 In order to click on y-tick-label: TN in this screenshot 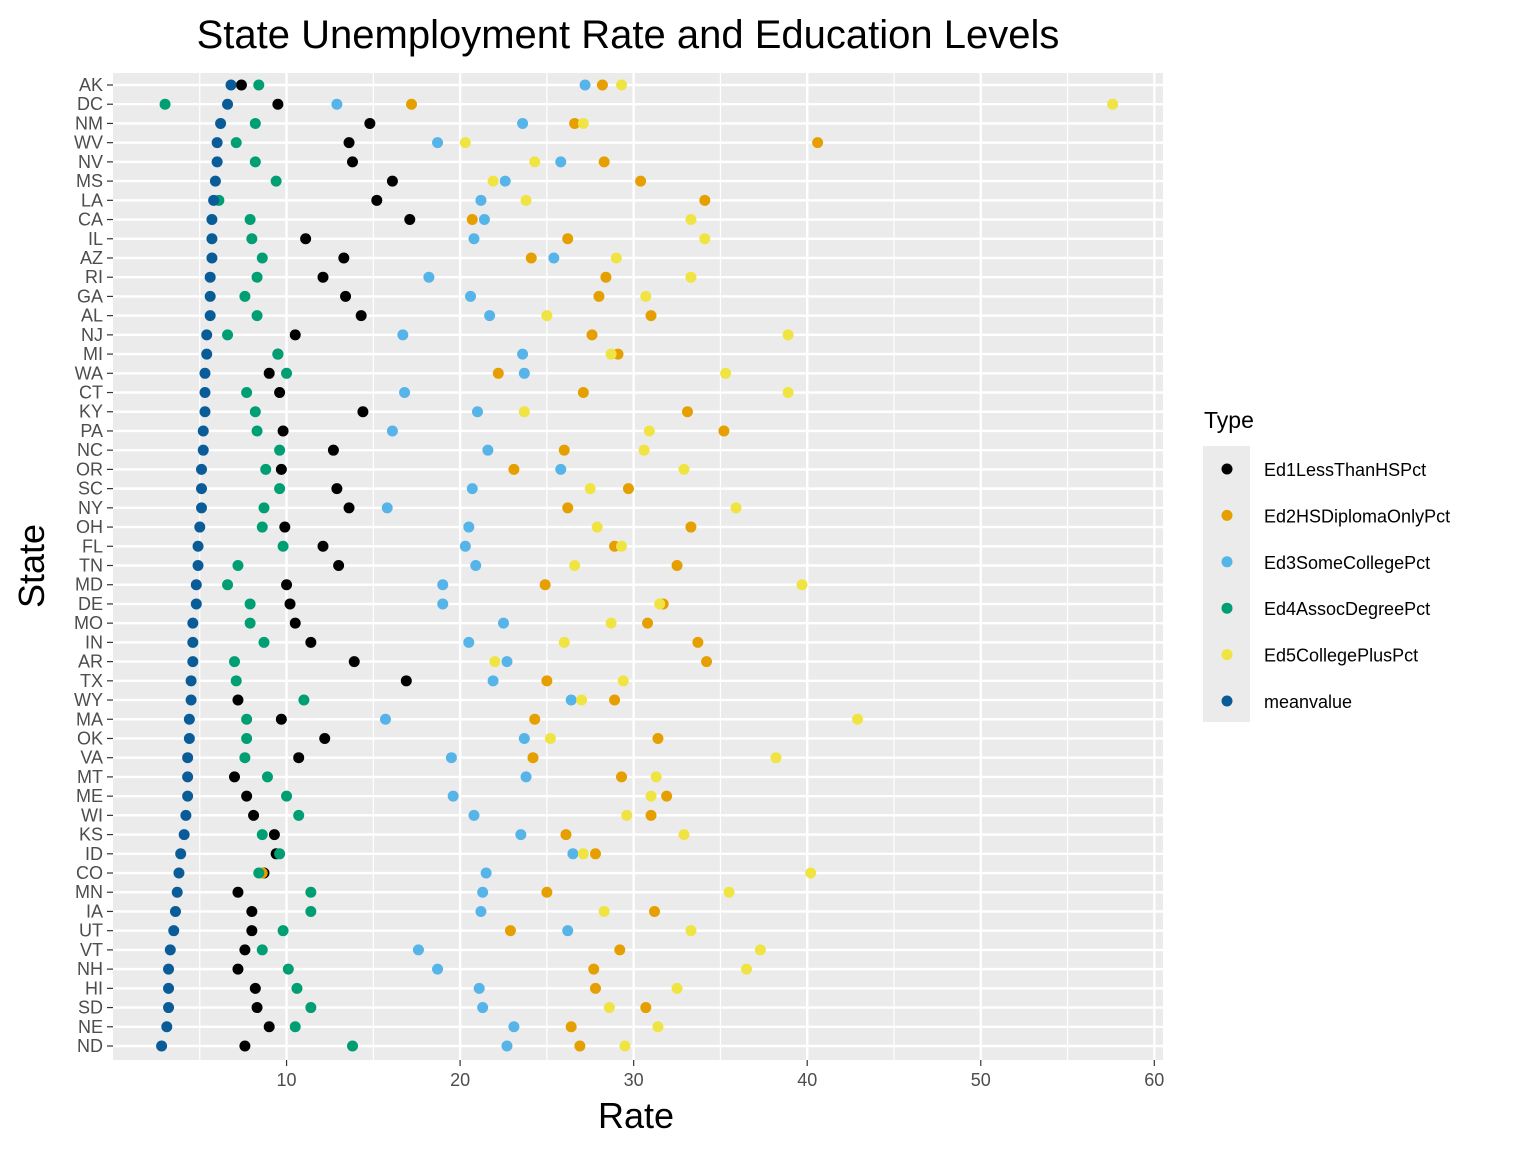, I will do `click(91, 566)`.